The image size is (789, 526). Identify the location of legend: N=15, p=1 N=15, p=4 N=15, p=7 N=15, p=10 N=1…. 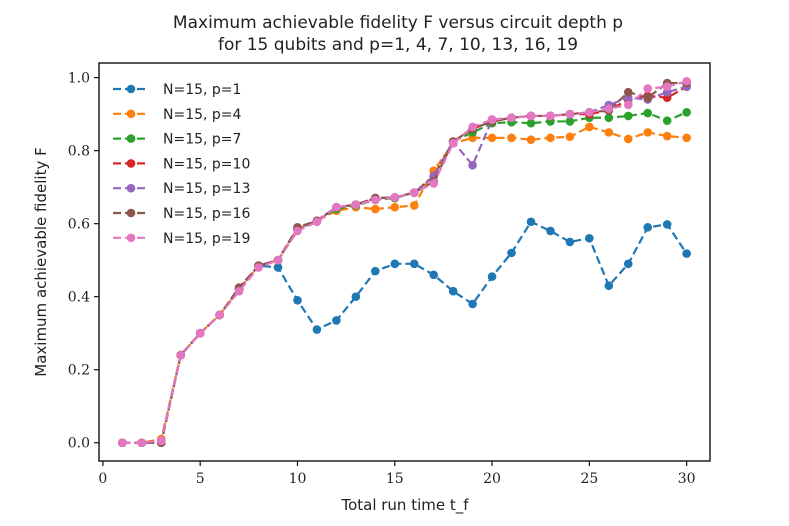
(181, 164).